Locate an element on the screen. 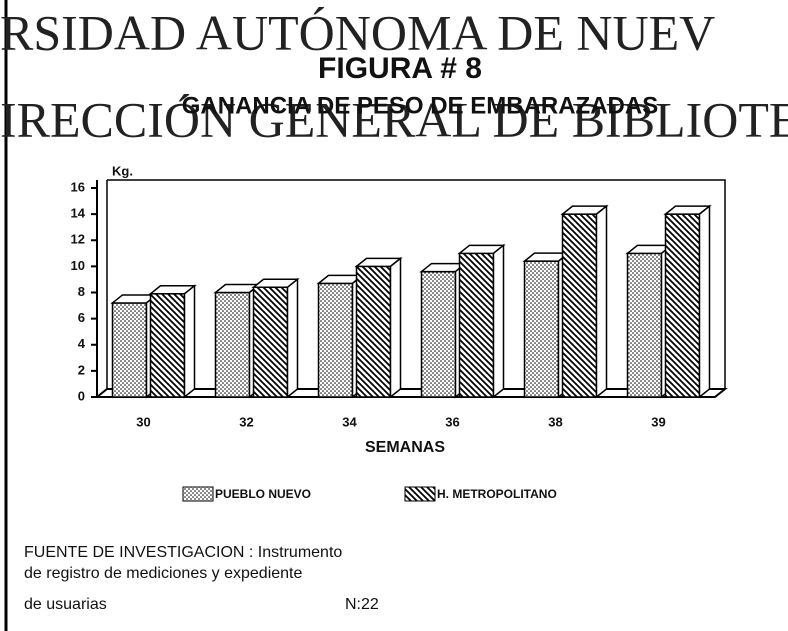 This screenshot has width=788, height=631. y-tick-label: 4 is located at coordinates (82, 343).